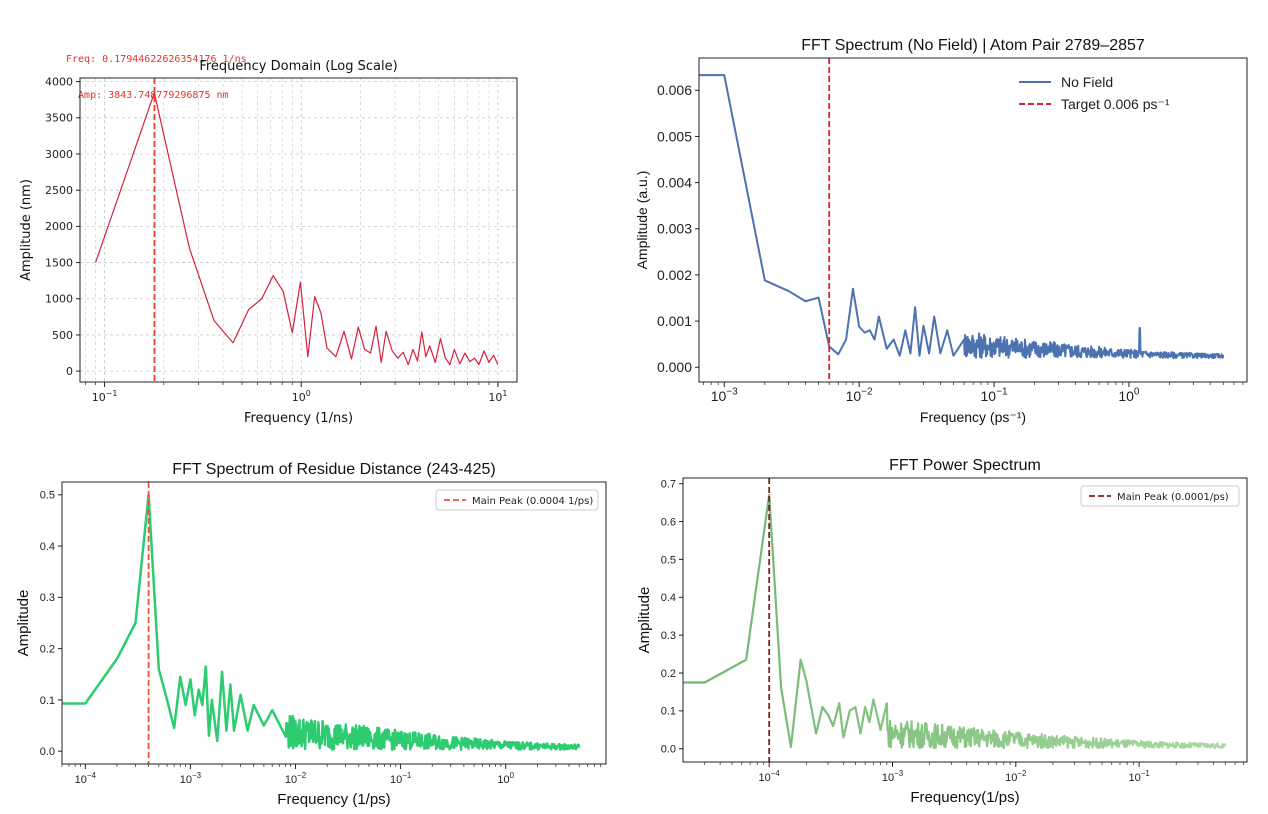  What do you see at coordinates (668, 522) in the screenshot?
I see `y-tick-label: 0.6` at bounding box center [668, 522].